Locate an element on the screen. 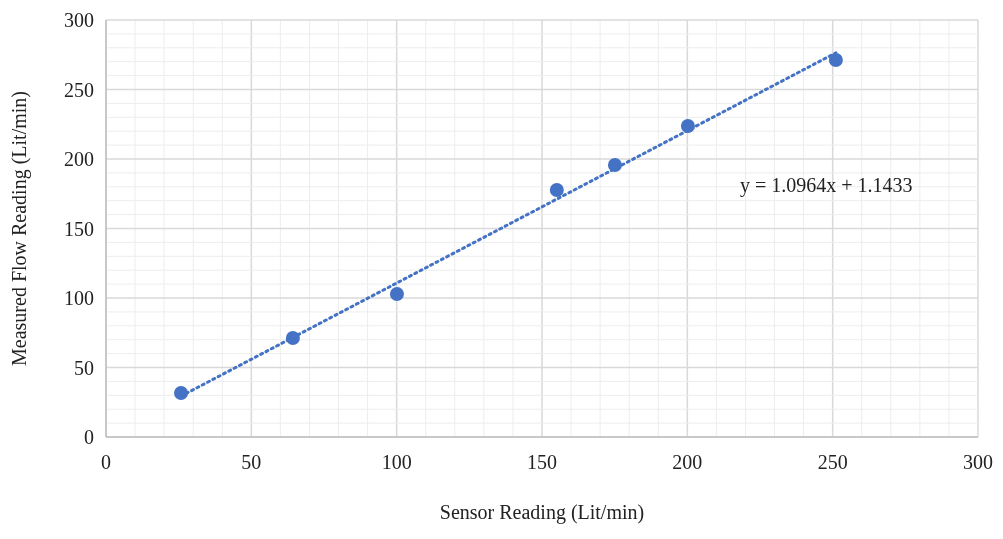 The width and height of the screenshot is (1003, 539). y-tick-label: 150 is located at coordinates (79, 228).